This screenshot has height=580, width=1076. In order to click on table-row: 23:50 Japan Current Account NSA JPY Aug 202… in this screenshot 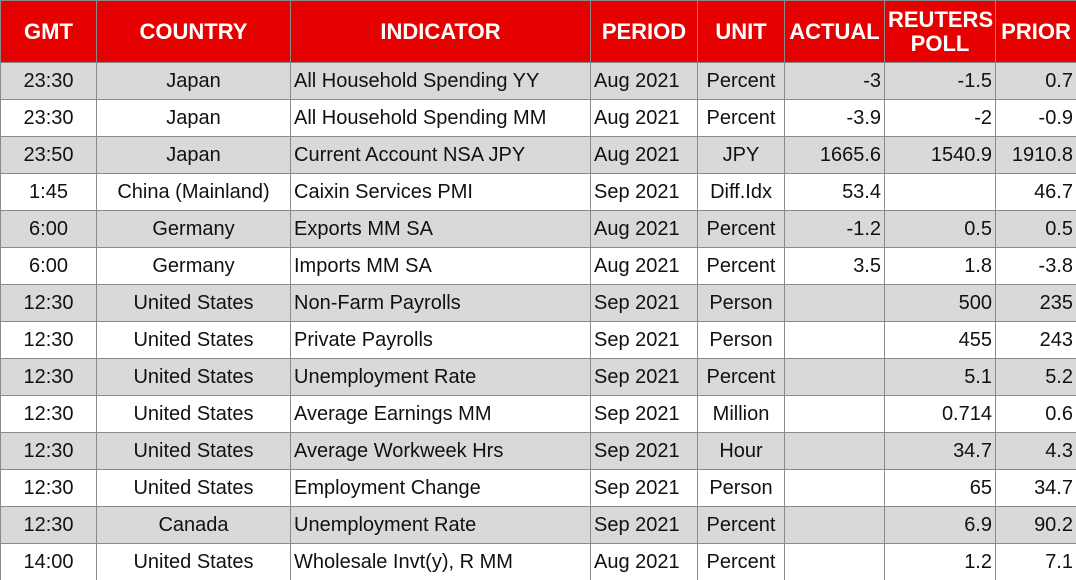, I will do `click(538, 155)`.